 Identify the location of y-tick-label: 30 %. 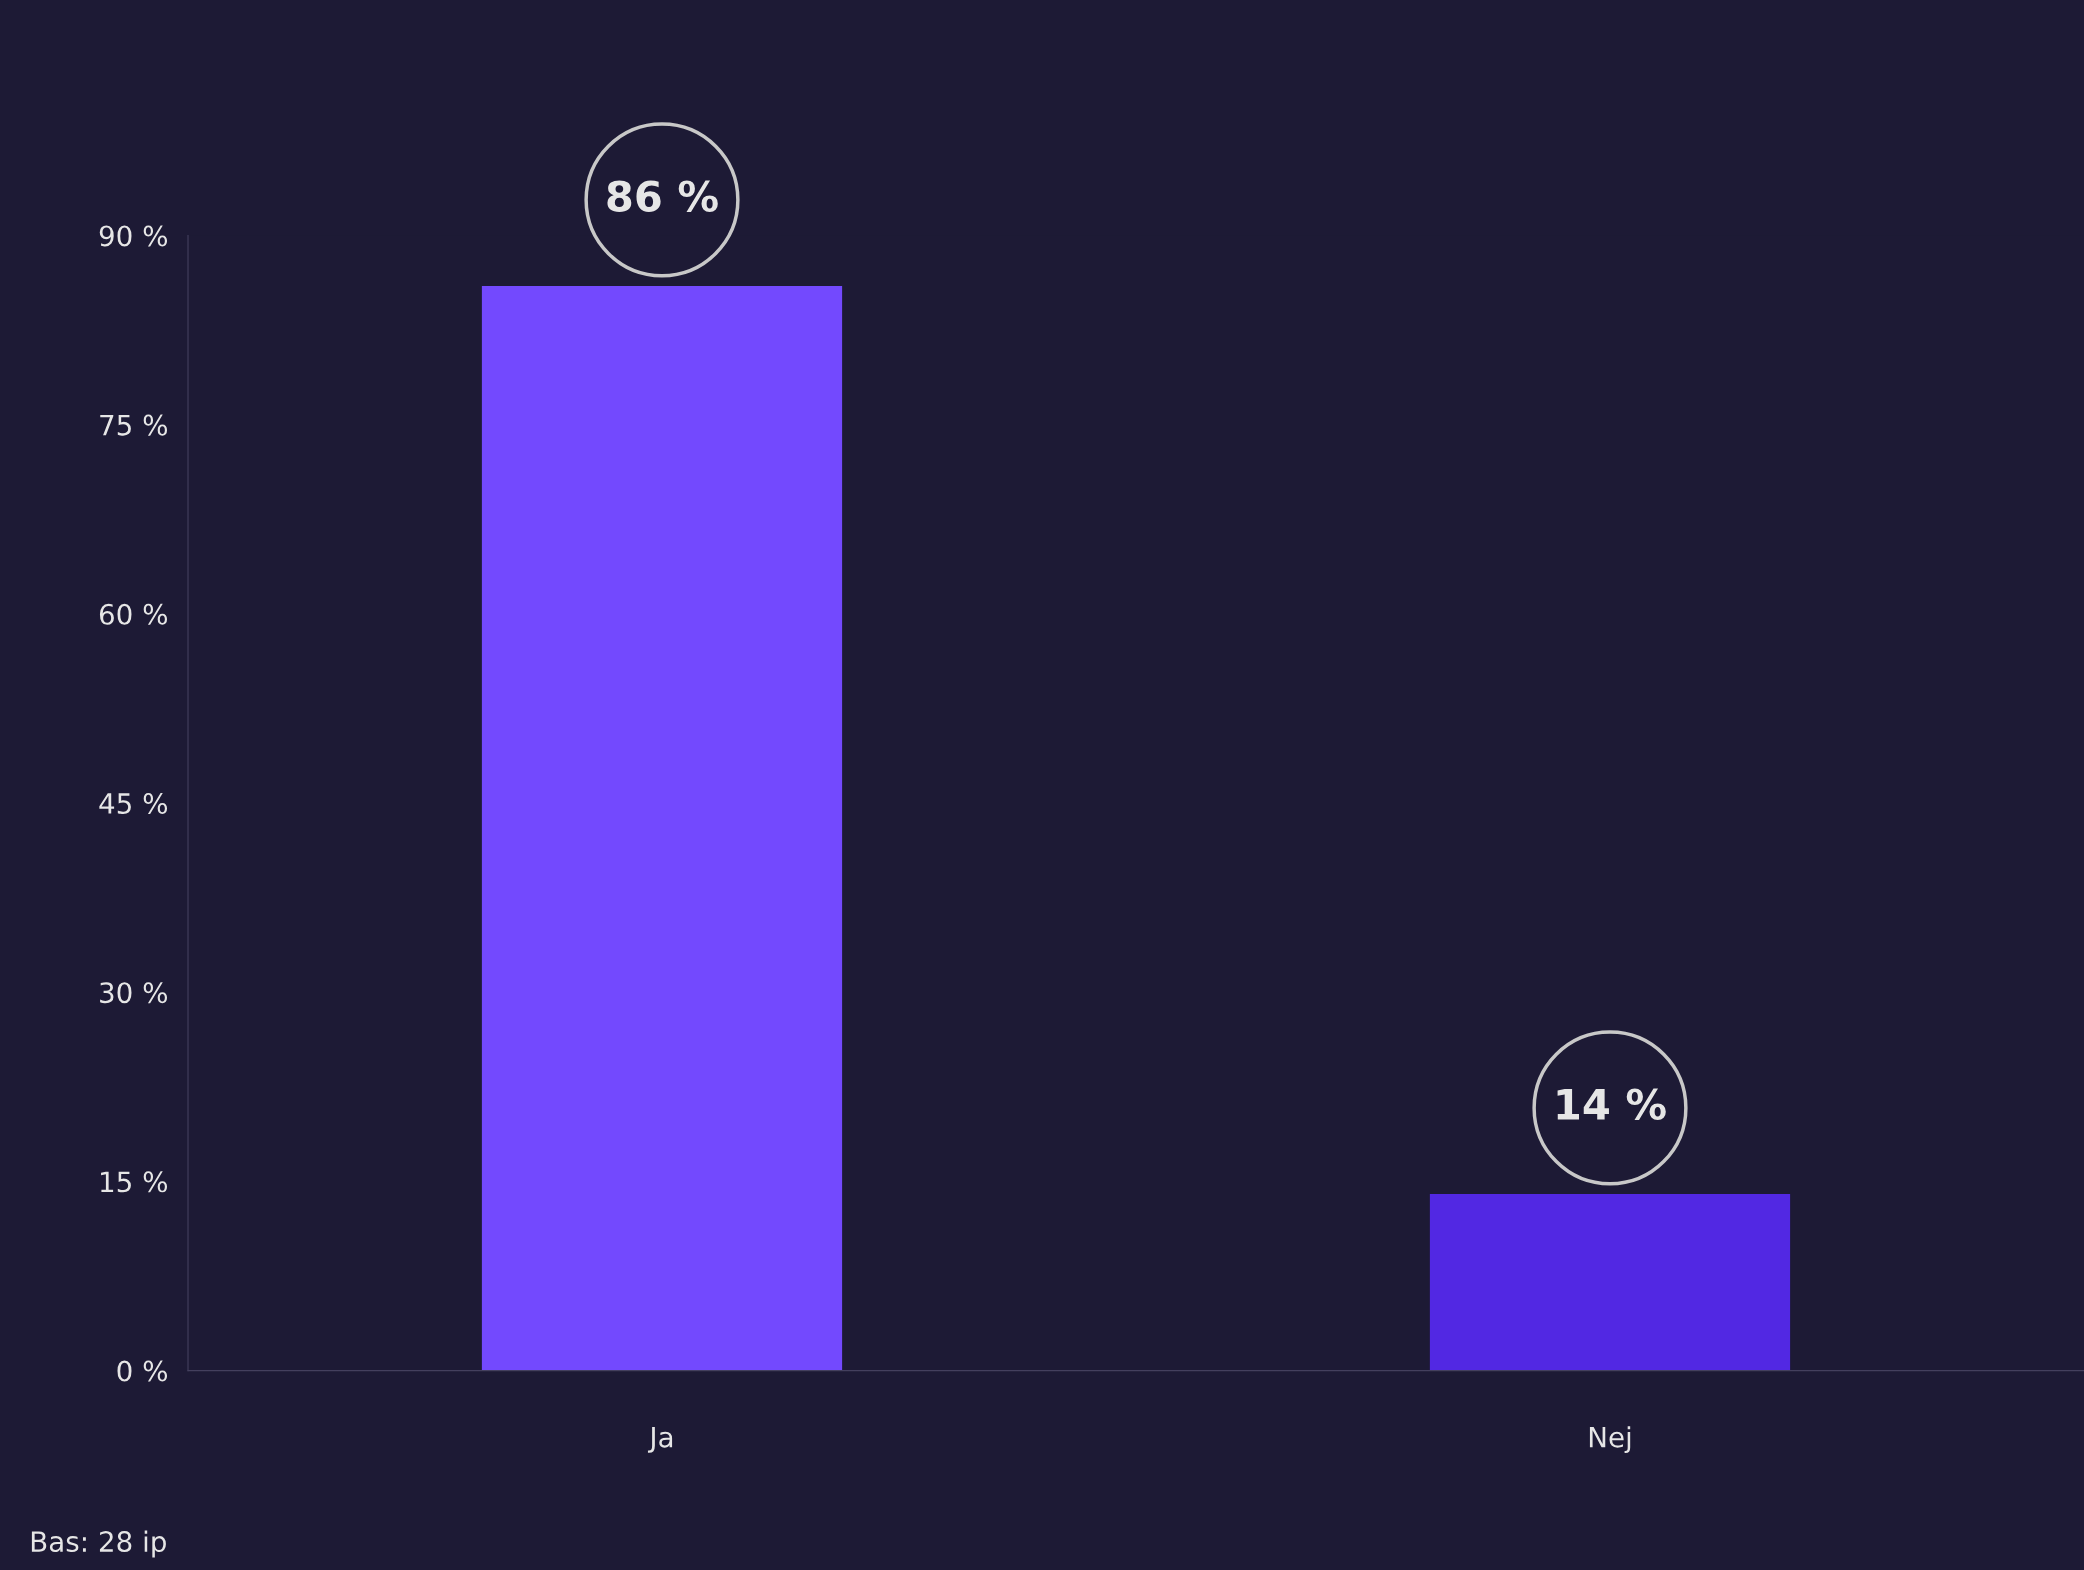
(134, 993).